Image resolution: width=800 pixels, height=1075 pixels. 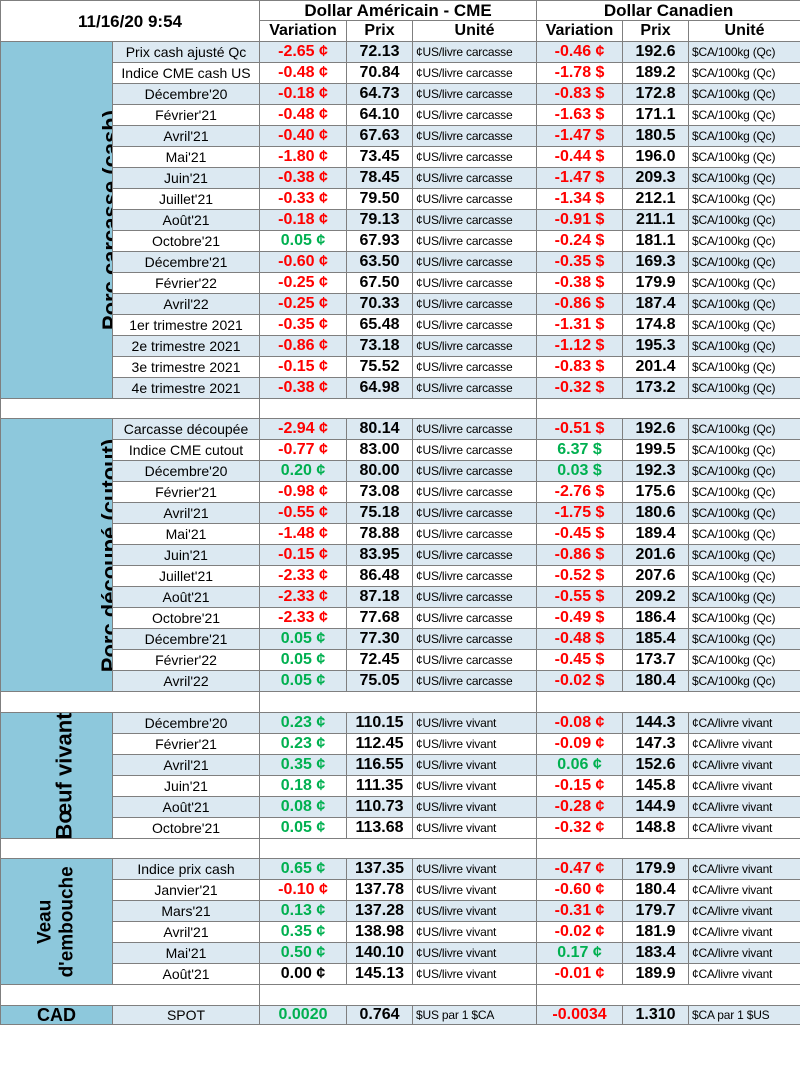 What do you see at coordinates (380, 576) in the screenshot?
I see `usd-price: 86.48` at bounding box center [380, 576].